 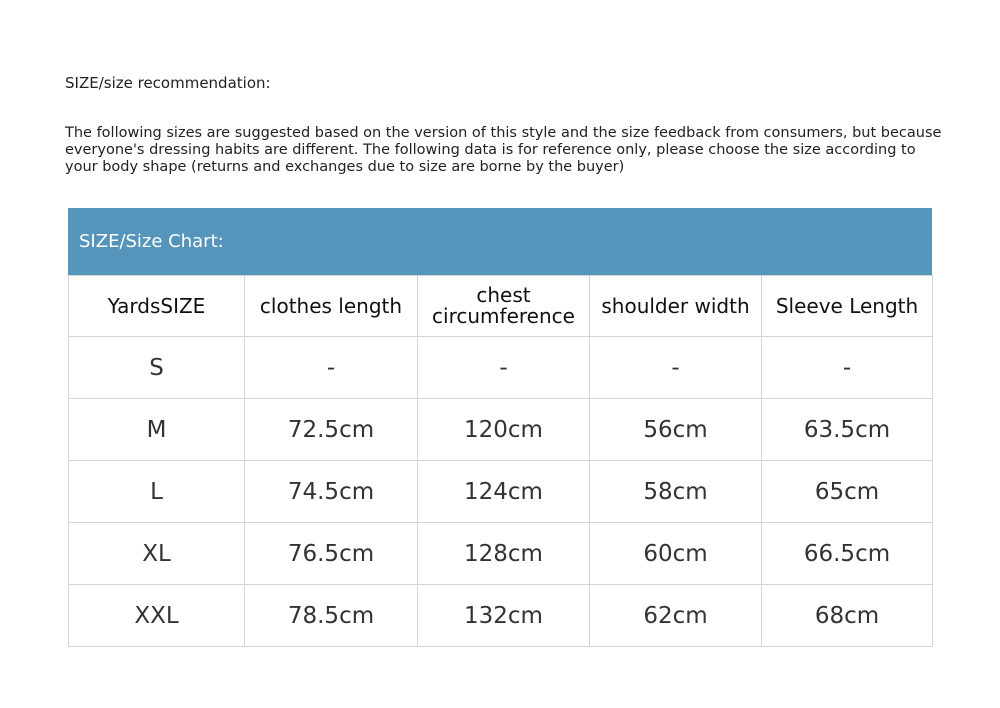 I want to click on value-cell: 78.5cm, so click(x=331, y=615).